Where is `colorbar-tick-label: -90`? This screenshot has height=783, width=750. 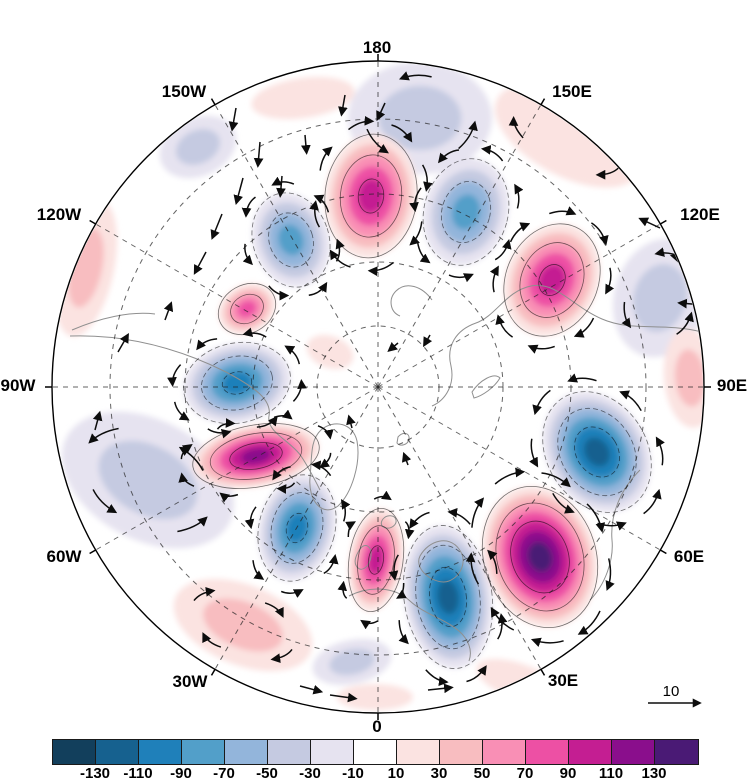
colorbar-tick-label: -90 is located at coordinates (181, 773).